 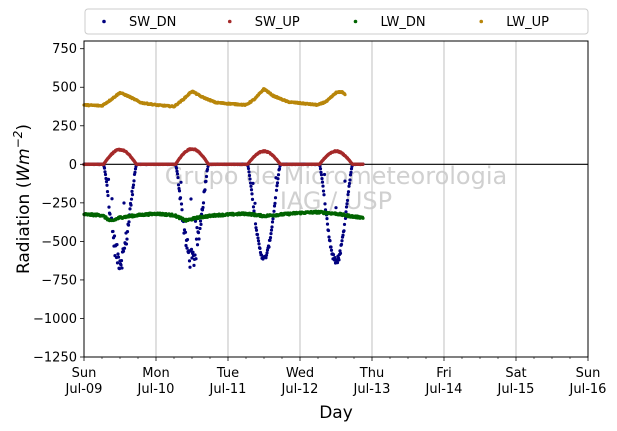 I want to click on legend-label: LW_DN, so click(x=403, y=22).